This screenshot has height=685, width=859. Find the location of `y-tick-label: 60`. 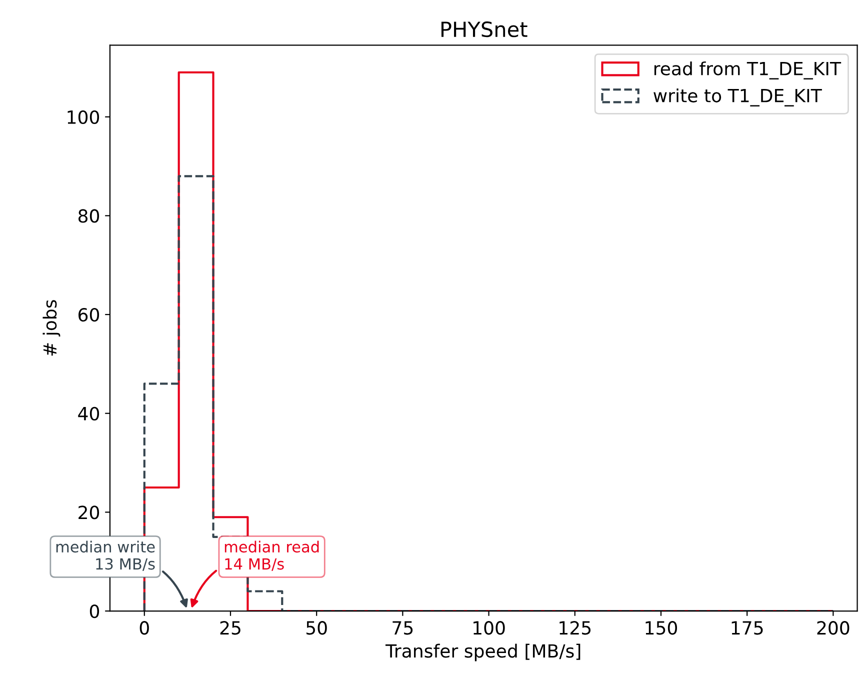

y-tick-label: 60 is located at coordinates (89, 315).